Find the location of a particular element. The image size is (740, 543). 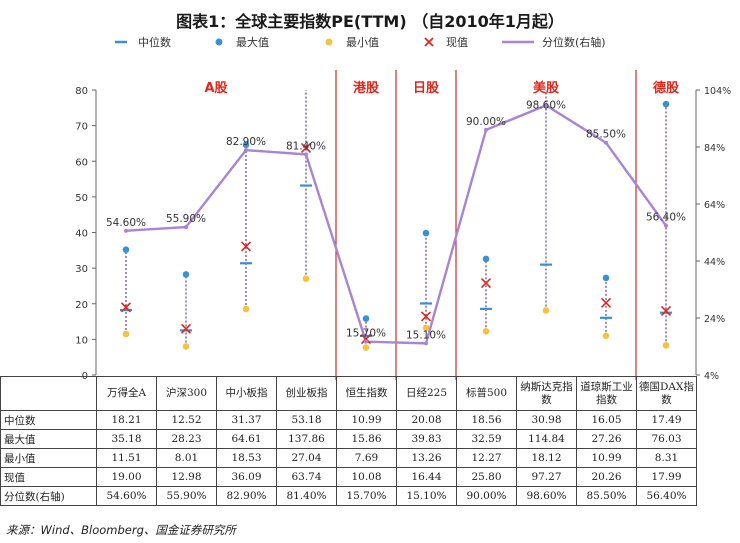

table-cell: 8.01 is located at coordinates (186, 458).